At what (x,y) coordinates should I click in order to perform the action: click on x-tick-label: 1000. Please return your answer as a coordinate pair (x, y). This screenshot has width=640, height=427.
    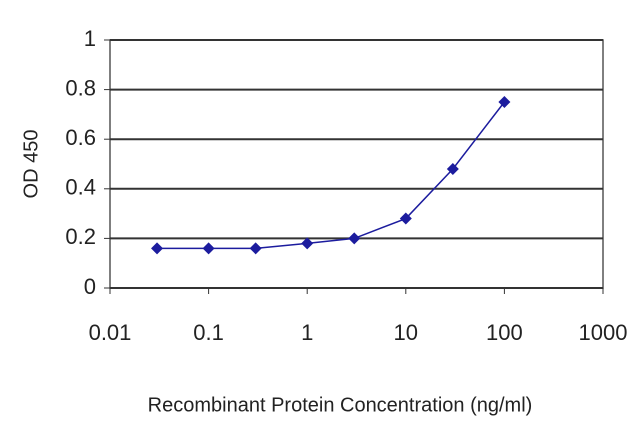
    Looking at the image, I should click on (603, 332).